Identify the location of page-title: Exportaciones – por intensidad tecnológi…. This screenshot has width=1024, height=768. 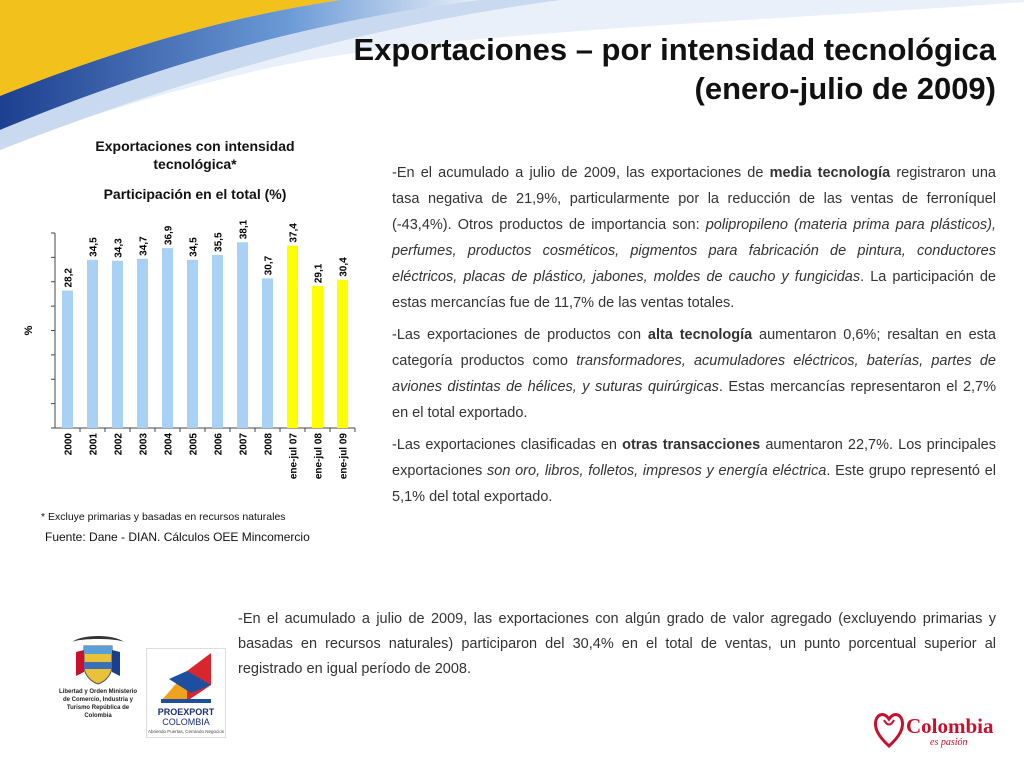
(674, 69).